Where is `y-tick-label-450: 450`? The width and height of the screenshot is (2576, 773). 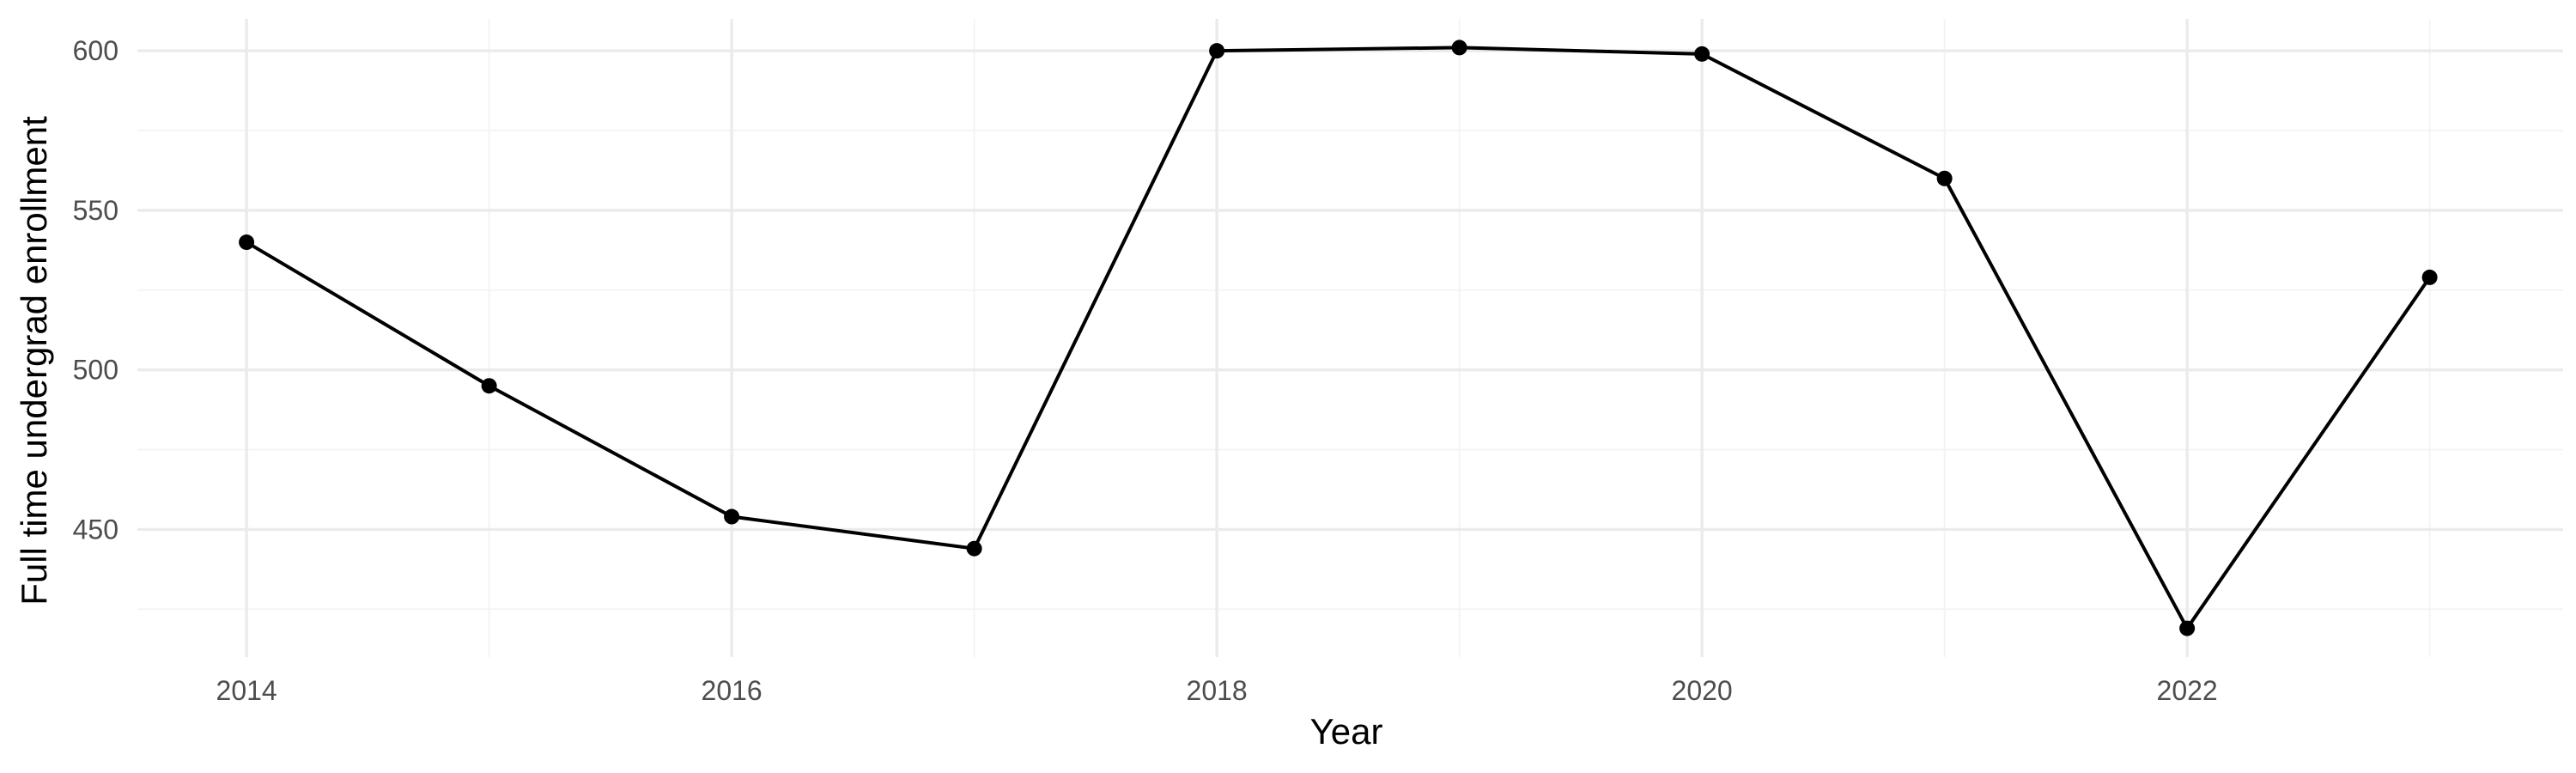 y-tick-label-450: 450 is located at coordinates (96, 529).